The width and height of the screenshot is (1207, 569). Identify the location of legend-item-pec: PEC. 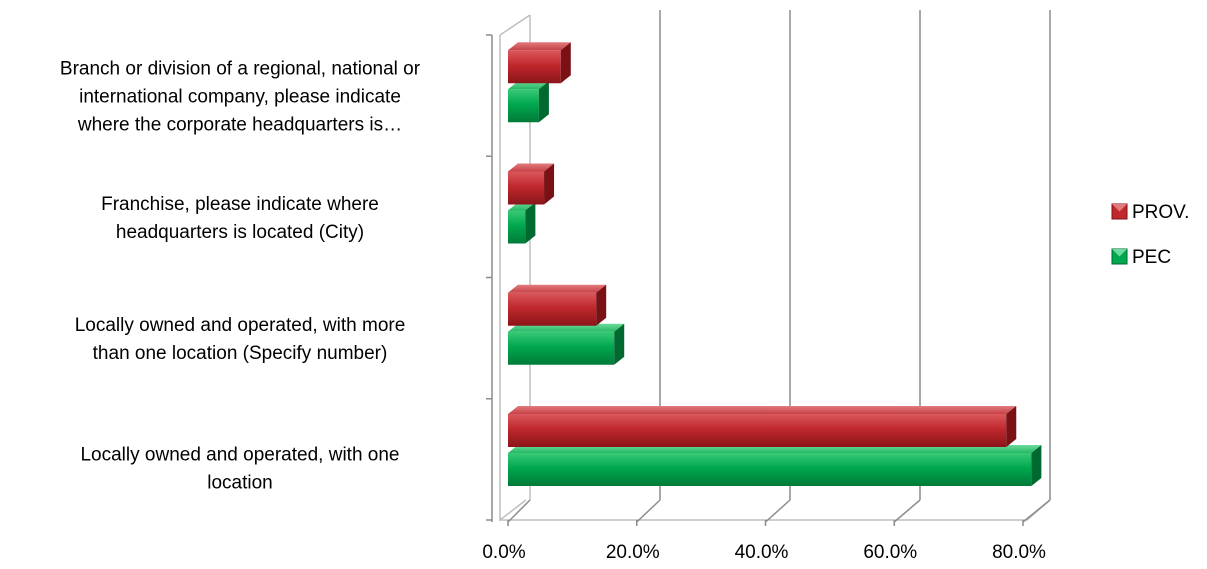
(1141, 257).